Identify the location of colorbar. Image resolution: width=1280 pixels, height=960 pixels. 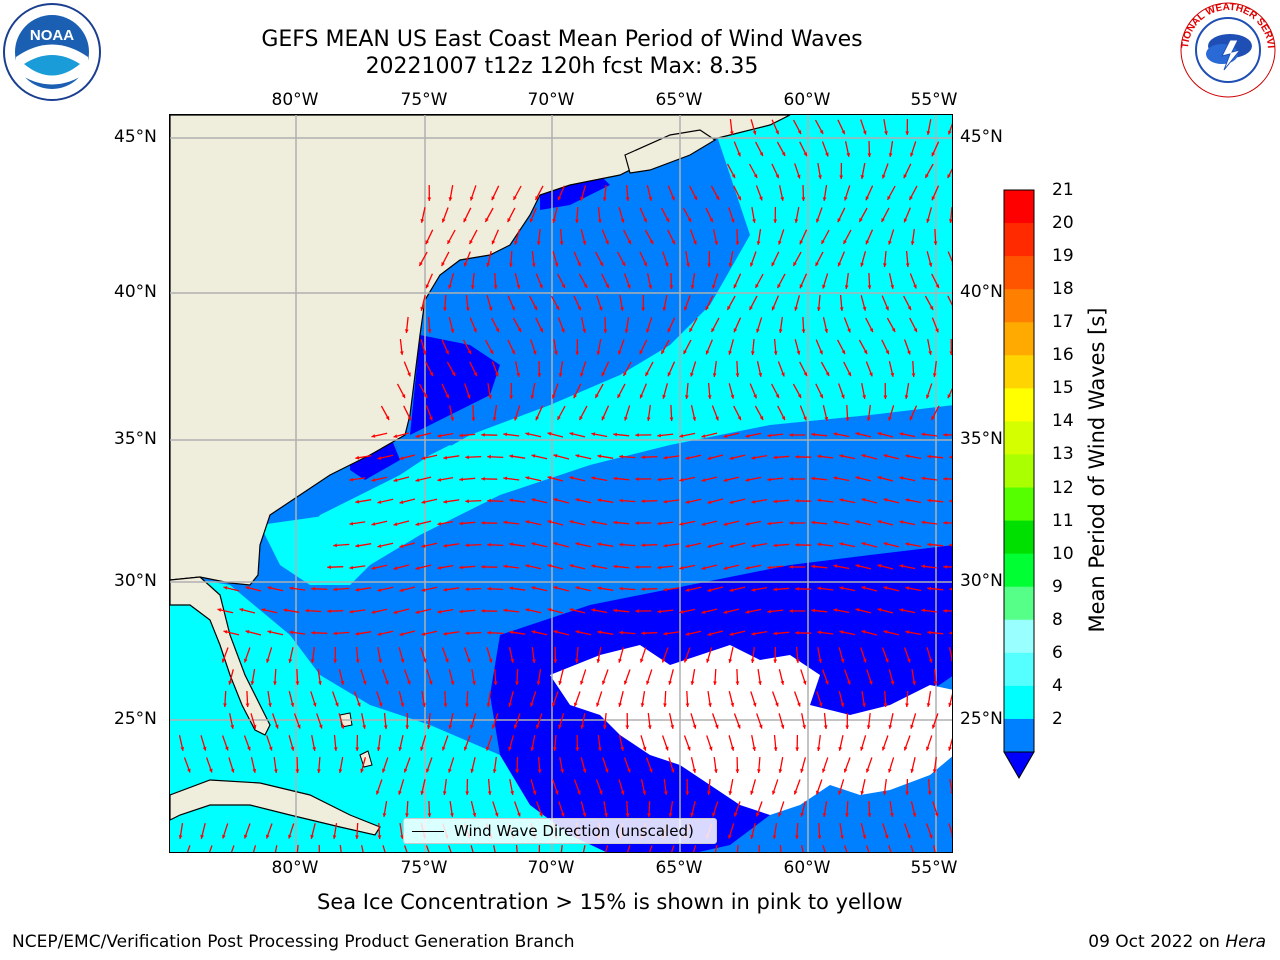
(1020, 484).